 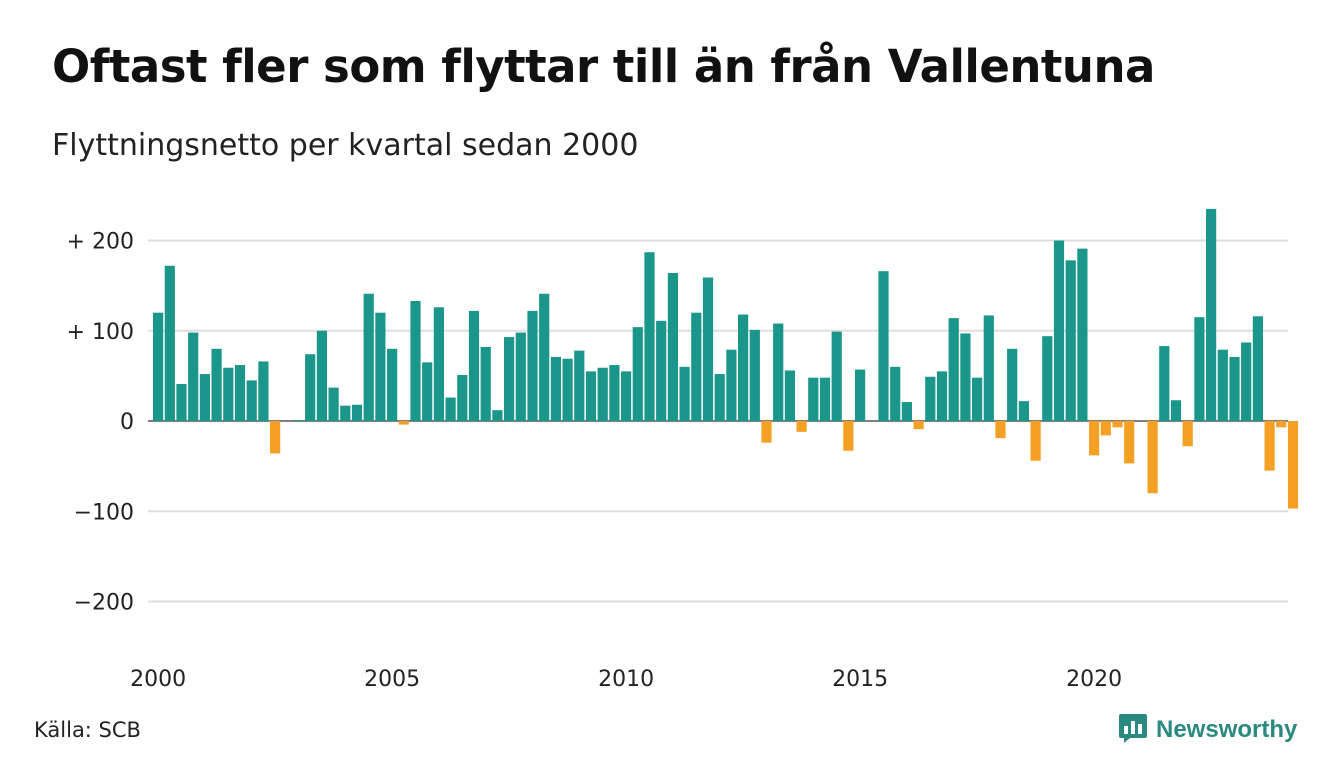 I want to click on x-tick-label: 2010, so click(x=626, y=679).